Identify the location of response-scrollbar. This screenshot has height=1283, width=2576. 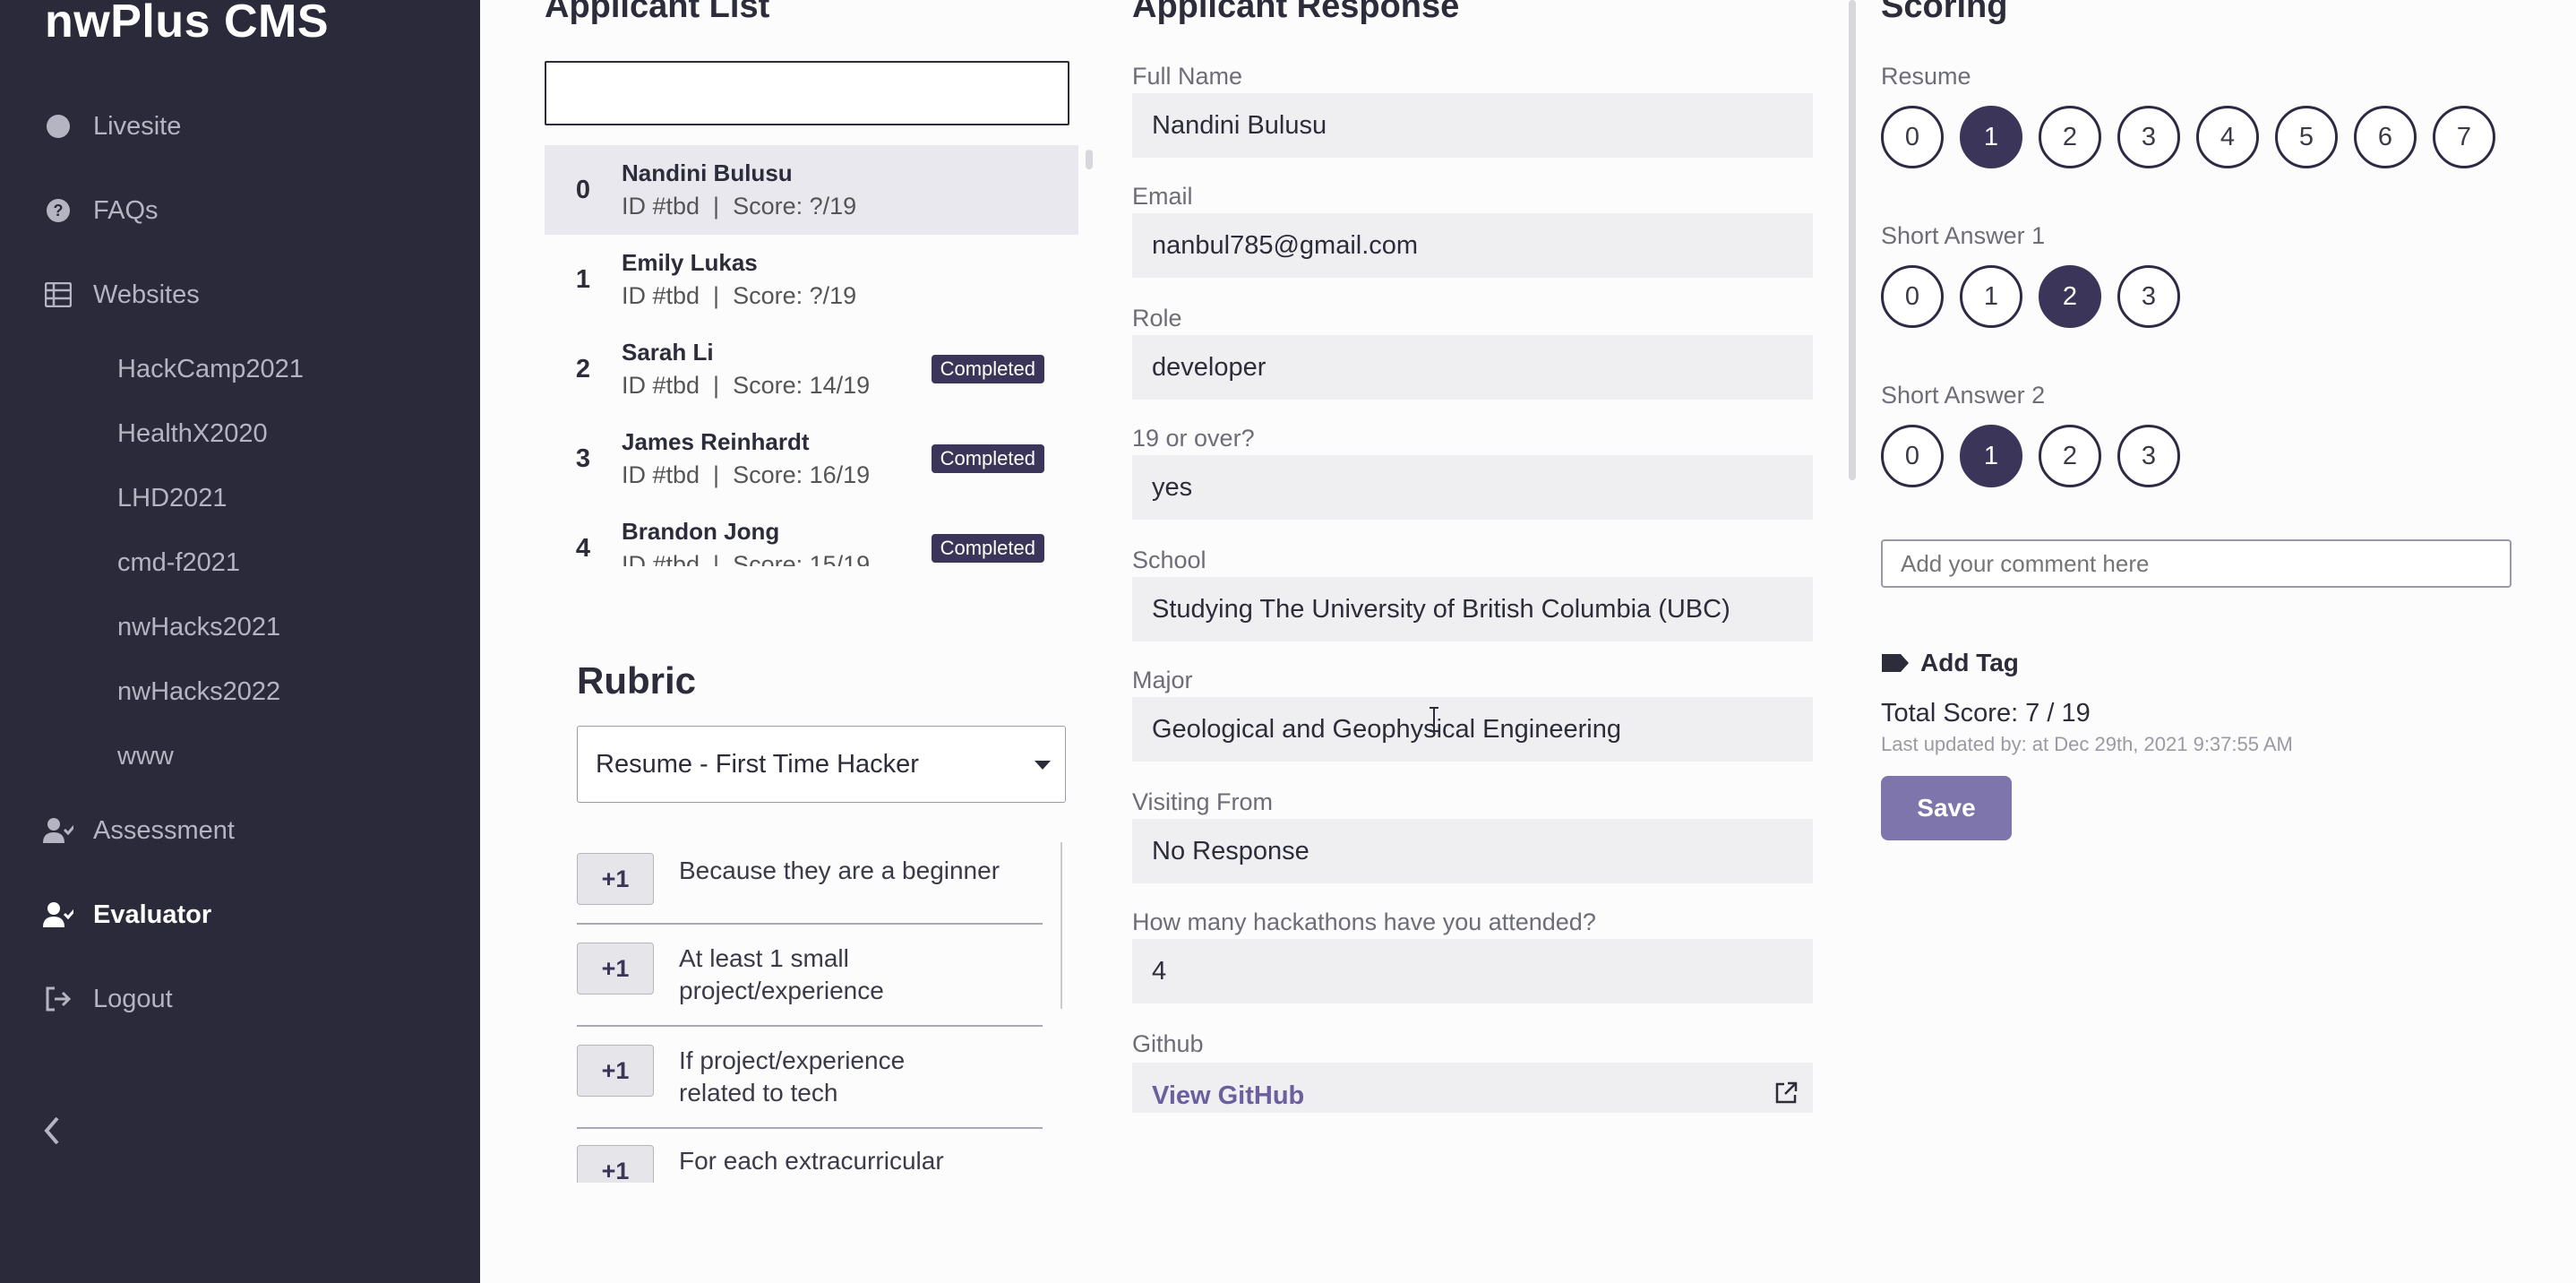
(1852, 240).